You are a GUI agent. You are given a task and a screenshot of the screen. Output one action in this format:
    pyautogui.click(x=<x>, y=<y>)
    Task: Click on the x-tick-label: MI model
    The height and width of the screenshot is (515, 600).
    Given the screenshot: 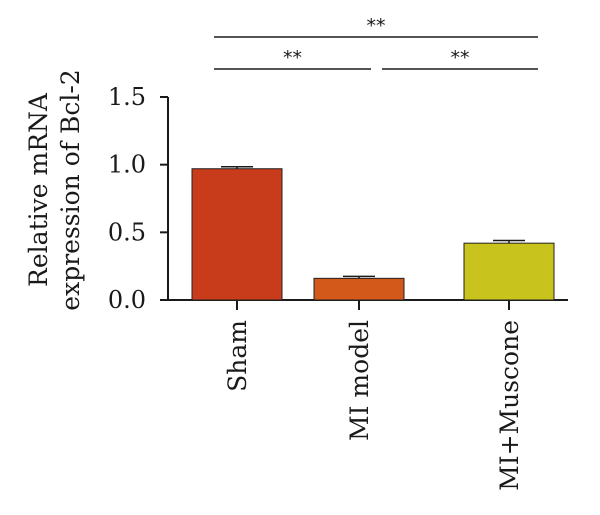 What is the action you would take?
    pyautogui.click(x=359, y=380)
    